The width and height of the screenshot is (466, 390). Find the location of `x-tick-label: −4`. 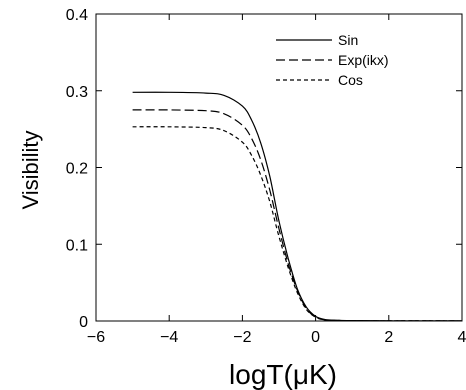

x-tick-label: −4 is located at coordinates (169, 337).